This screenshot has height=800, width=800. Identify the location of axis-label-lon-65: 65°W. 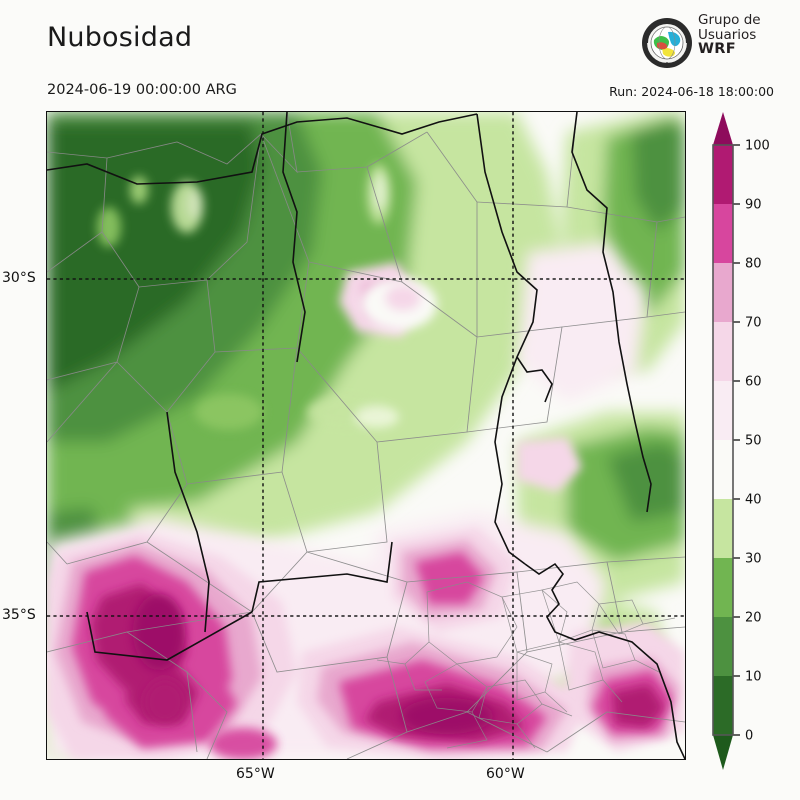
(255, 774).